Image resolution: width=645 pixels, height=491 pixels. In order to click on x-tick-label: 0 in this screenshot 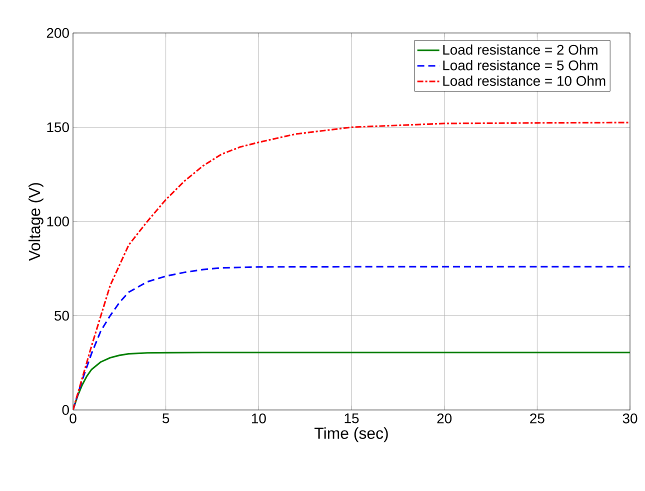, I will do `click(73, 418)`.